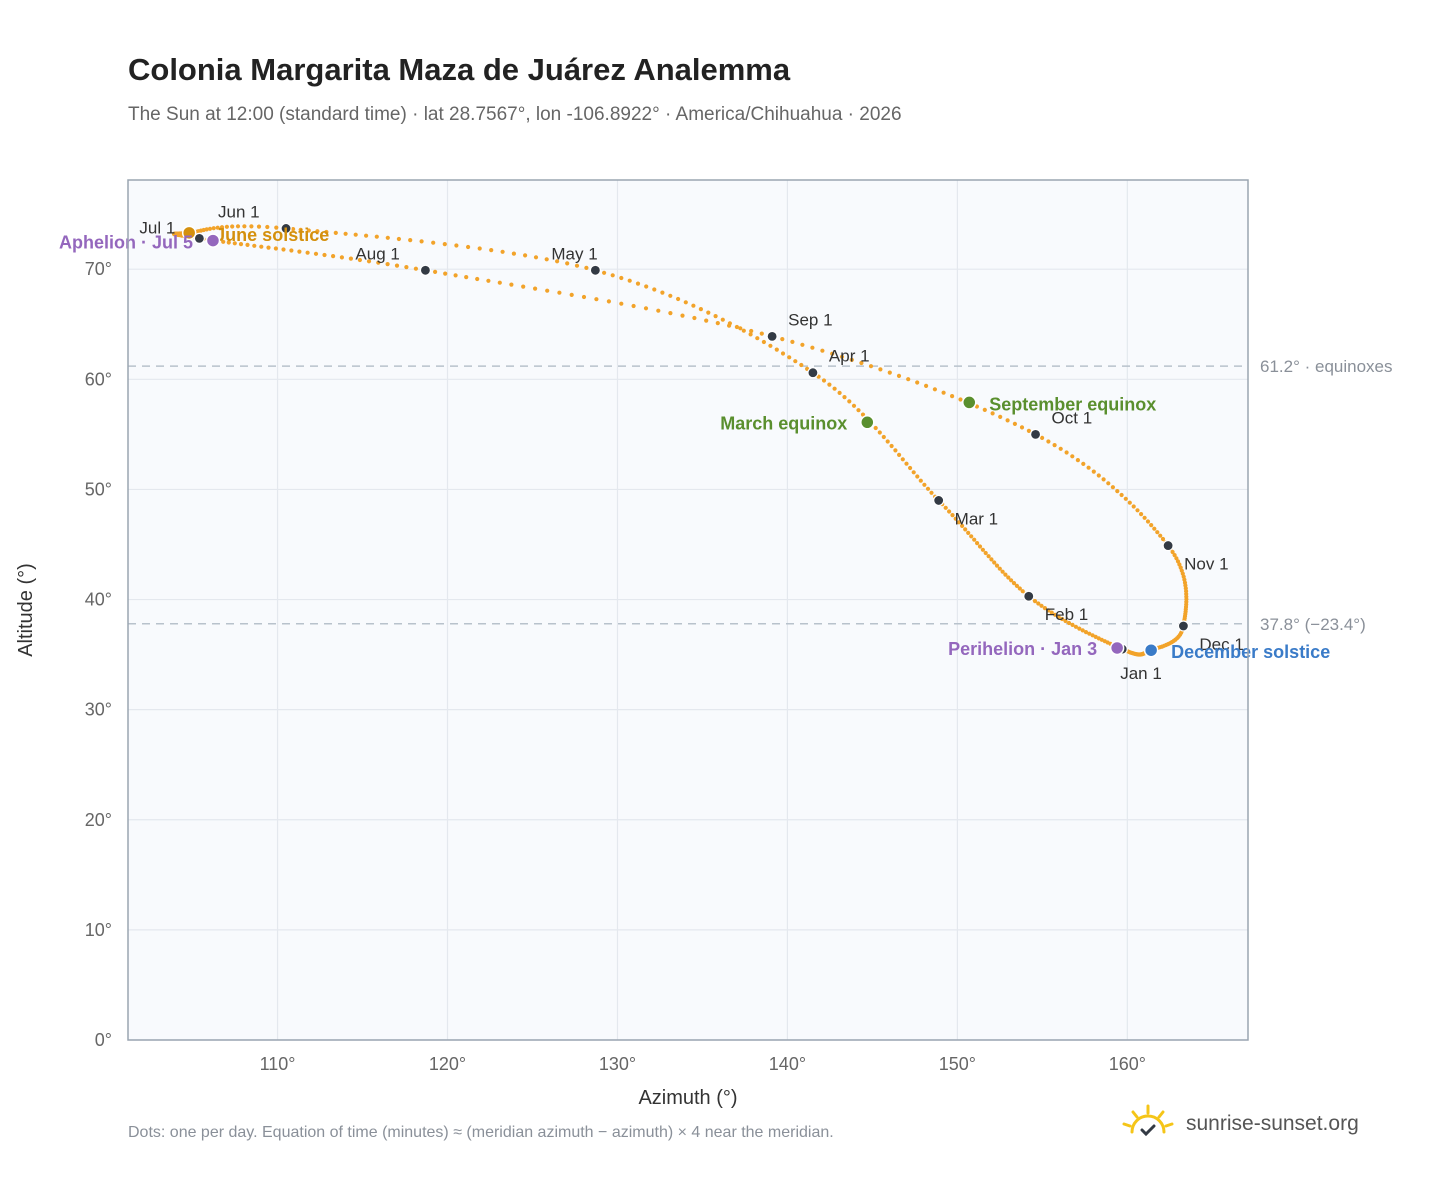 The height and width of the screenshot is (1188, 1448). What do you see at coordinates (126, 243) in the screenshot?
I see `event-label: Aphelion · Jul 5` at bounding box center [126, 243].